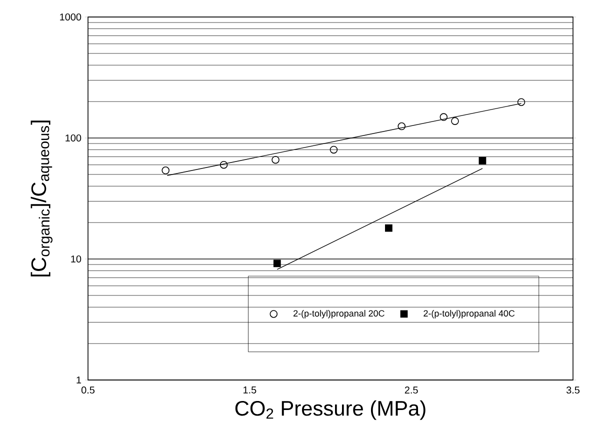 This screenshot has width=601, height=435. Describe the element at coordinates (330, 410) in the screenshot. I see `x-axis-title: CO$_{2}$ Pressure (MPa)` at that location.